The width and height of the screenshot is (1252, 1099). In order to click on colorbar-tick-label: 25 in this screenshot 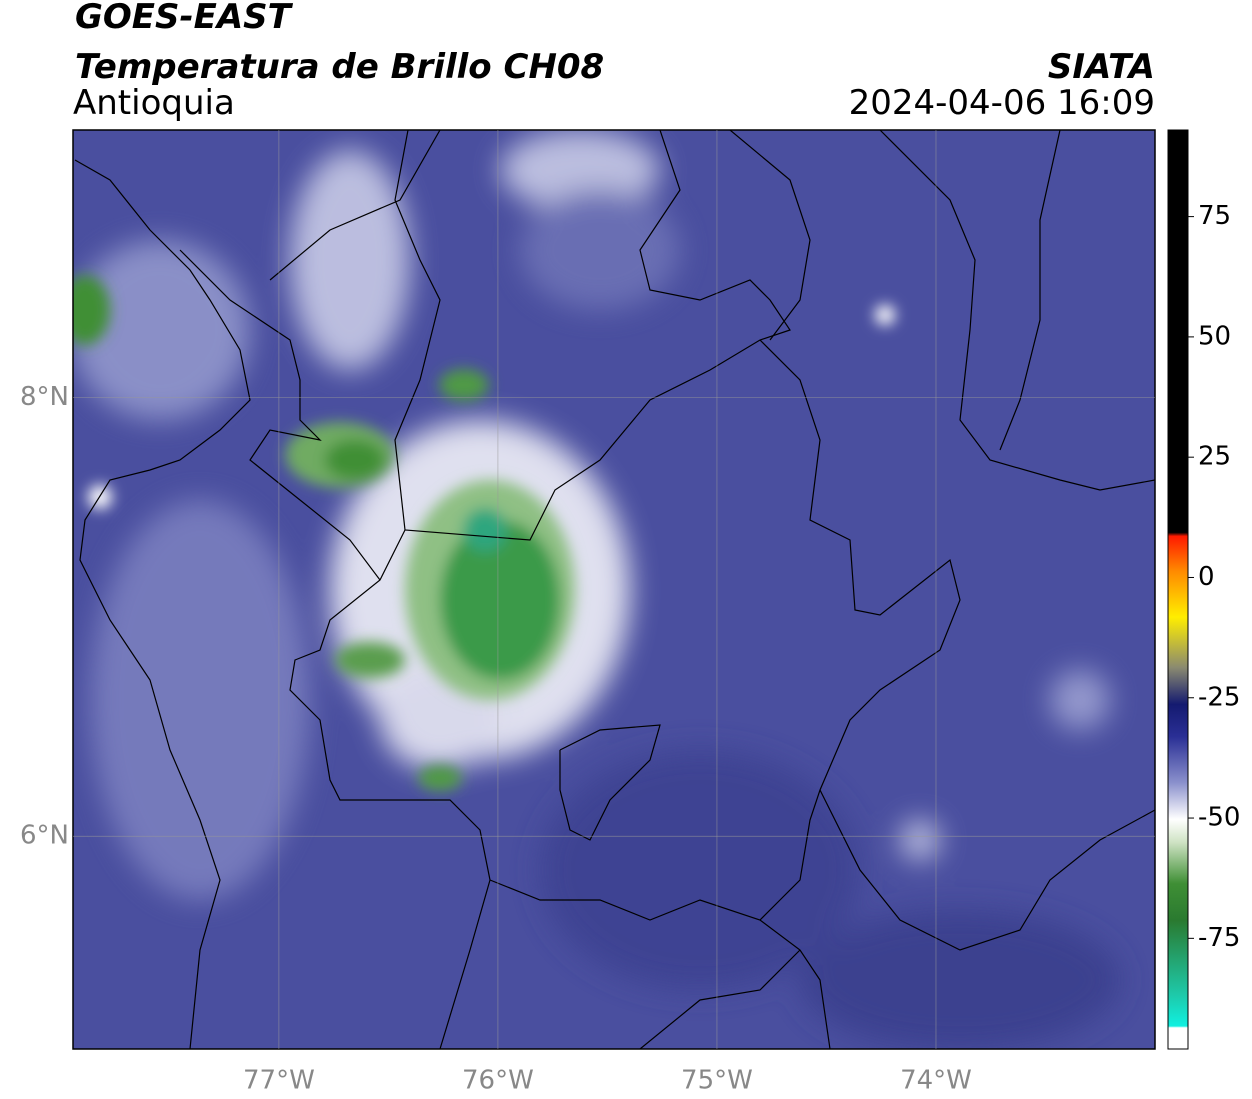, I will do `click(1214, 457)`.